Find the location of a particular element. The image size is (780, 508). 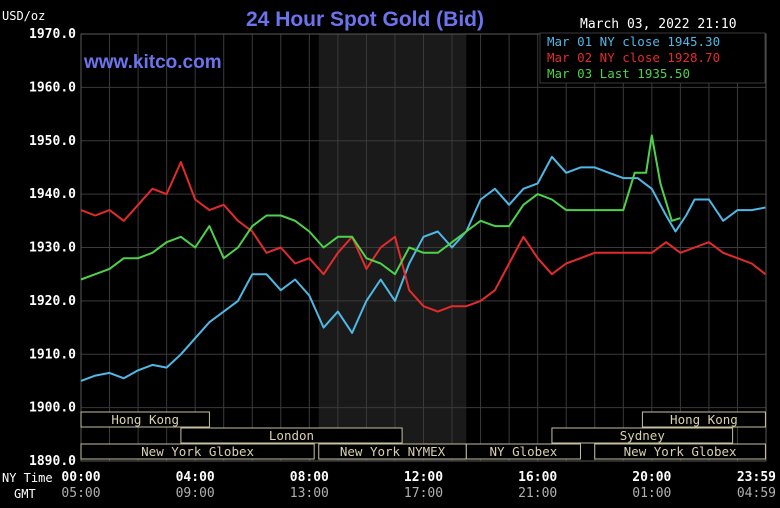

x-tick-label-ny: 12:00 is located at coordinates (423, 477).